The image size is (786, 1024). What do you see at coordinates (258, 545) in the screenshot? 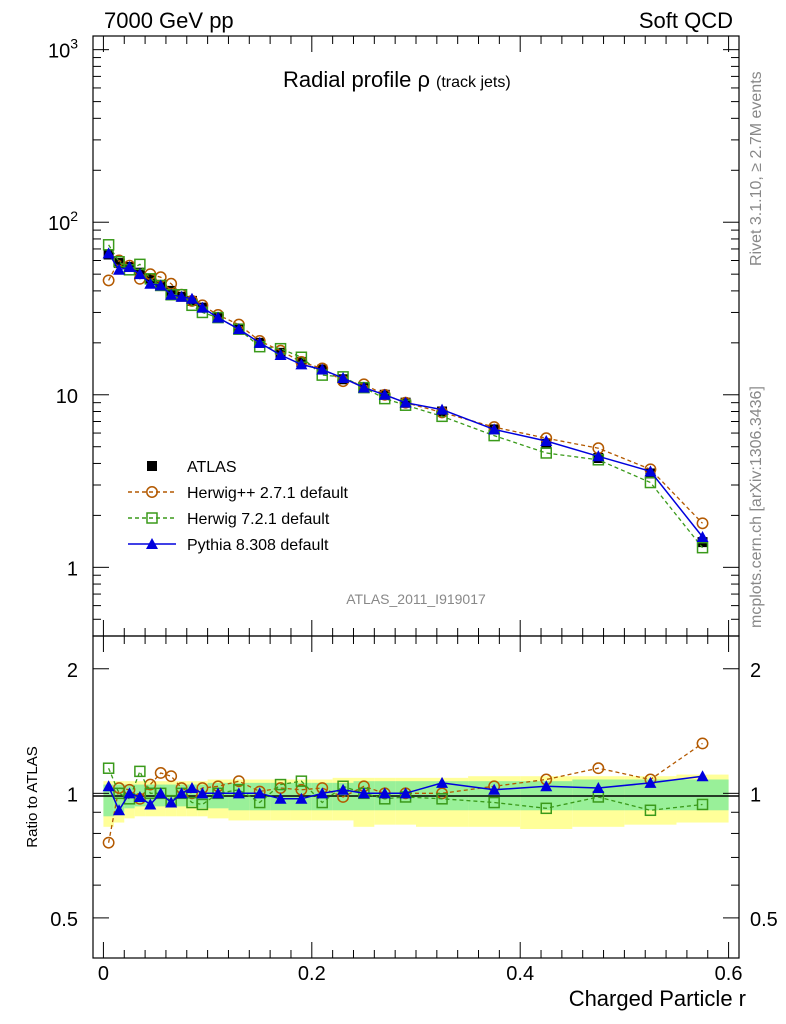
I see `legend-label-pythia: Pythia 8.308 default` at bounding box center [258, 545].